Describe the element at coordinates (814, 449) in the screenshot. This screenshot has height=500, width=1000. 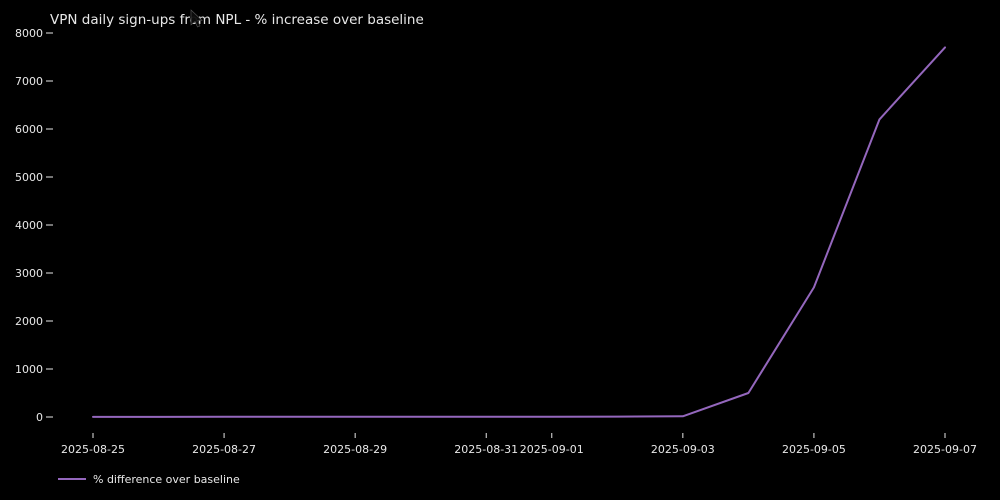
I see `x-tick-label: 2025-09-05` at that location.